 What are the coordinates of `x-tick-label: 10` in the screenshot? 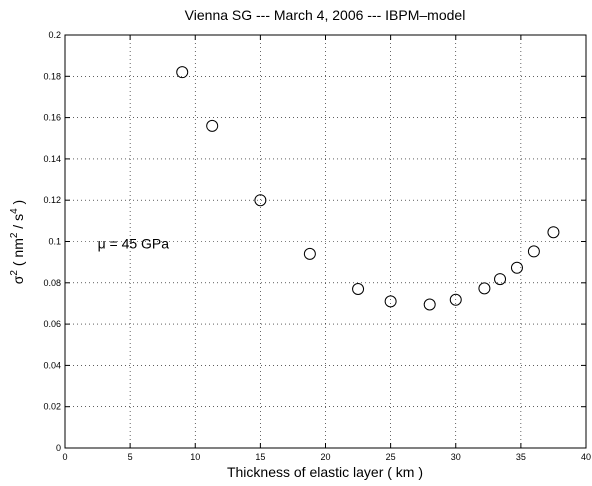 It's located at (195, 457).